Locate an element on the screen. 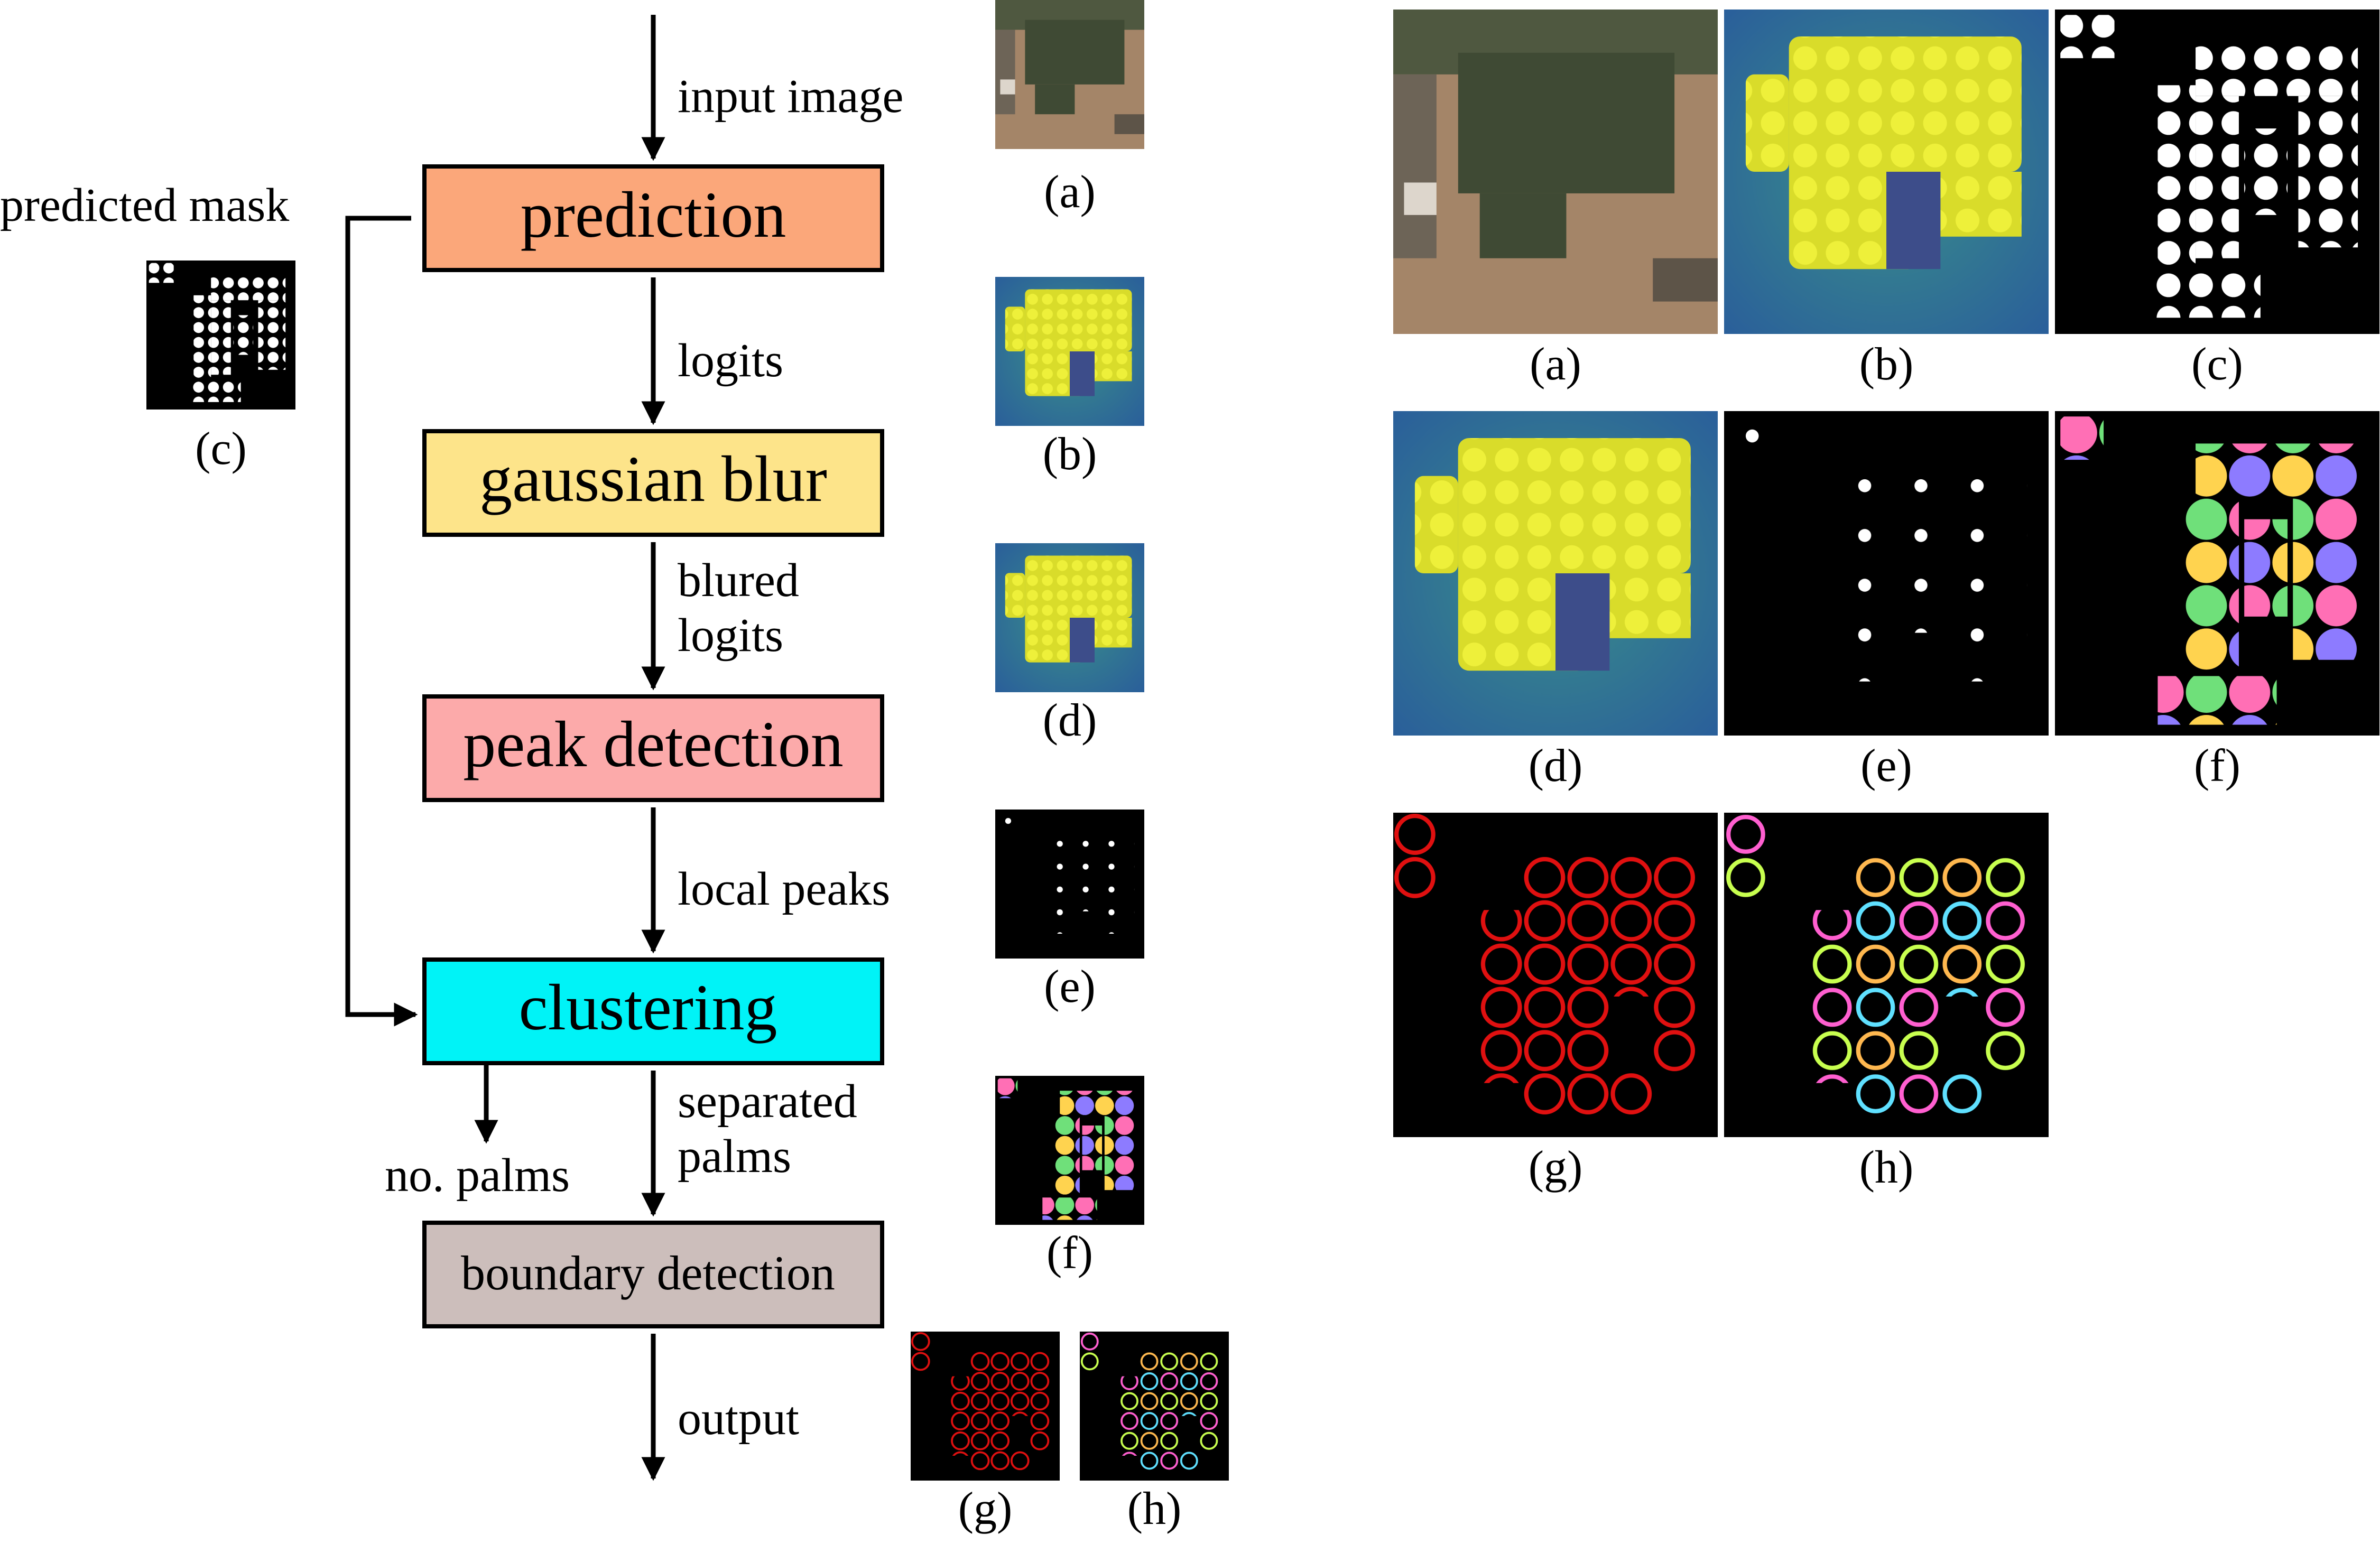  edge-label-input-image: input image is located at coordinates (790, 96).